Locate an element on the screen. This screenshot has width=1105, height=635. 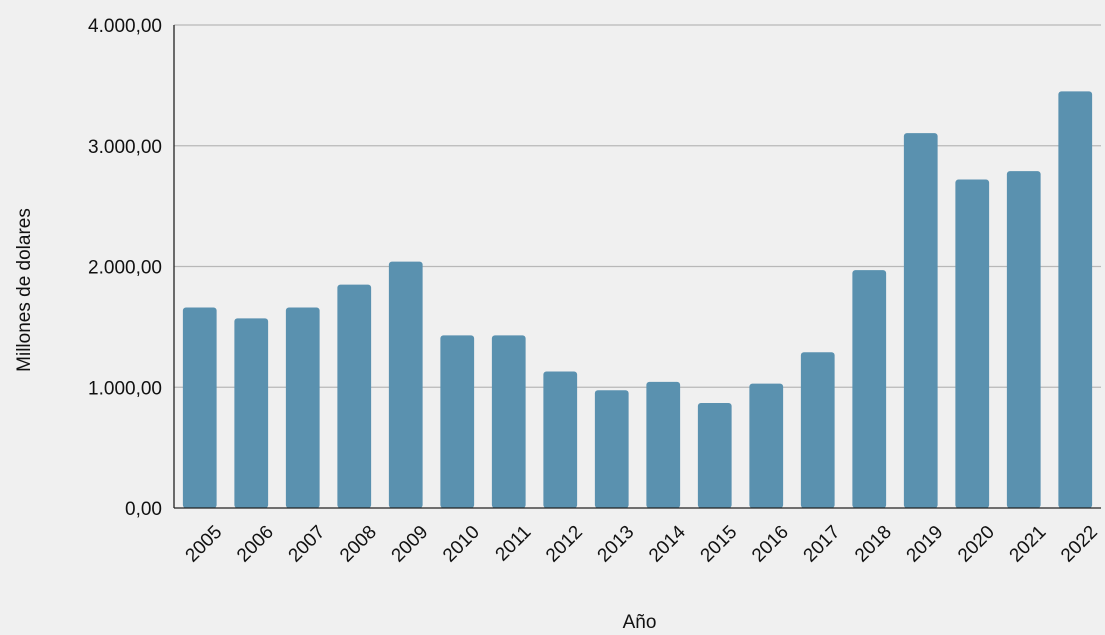
bar-2020 is located at coordinates (972, 343).